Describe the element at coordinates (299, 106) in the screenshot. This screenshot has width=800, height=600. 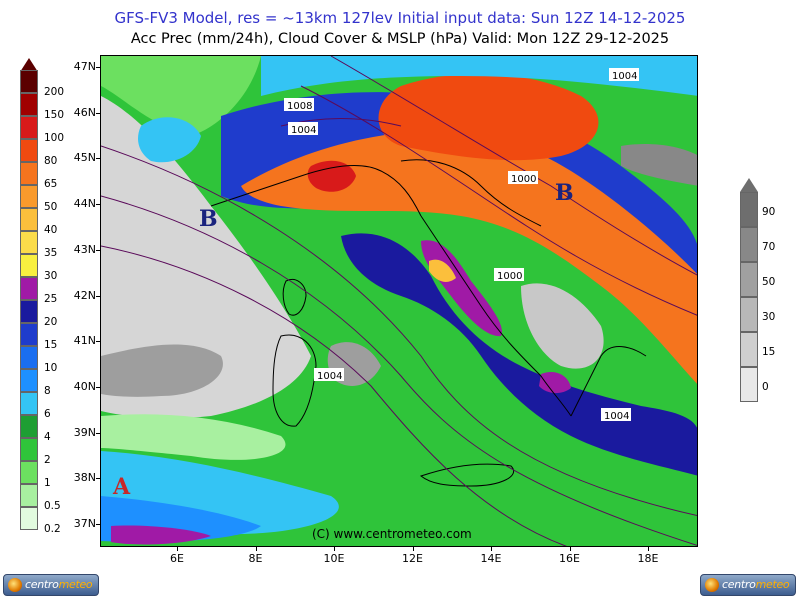
I see `isobar-label: 1008` at that location.